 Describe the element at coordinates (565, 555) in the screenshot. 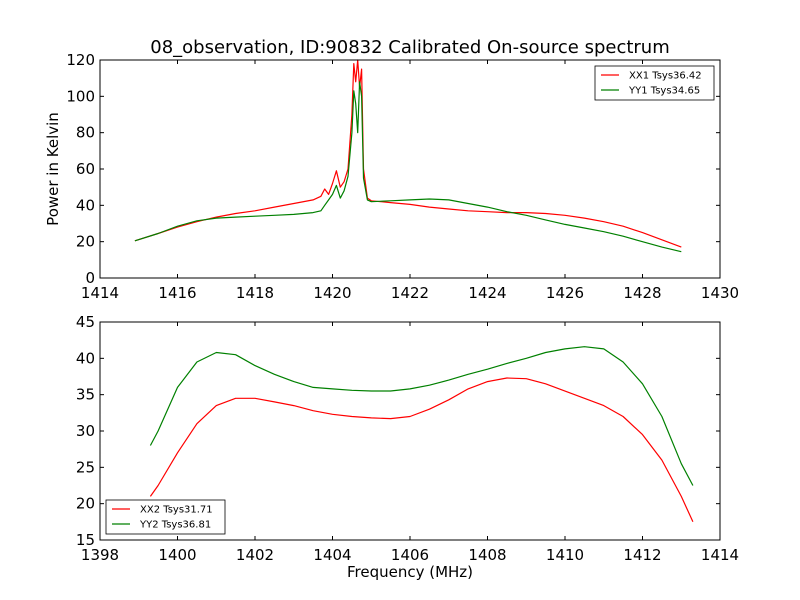

I see `x-tick-label: 1410` at that location.